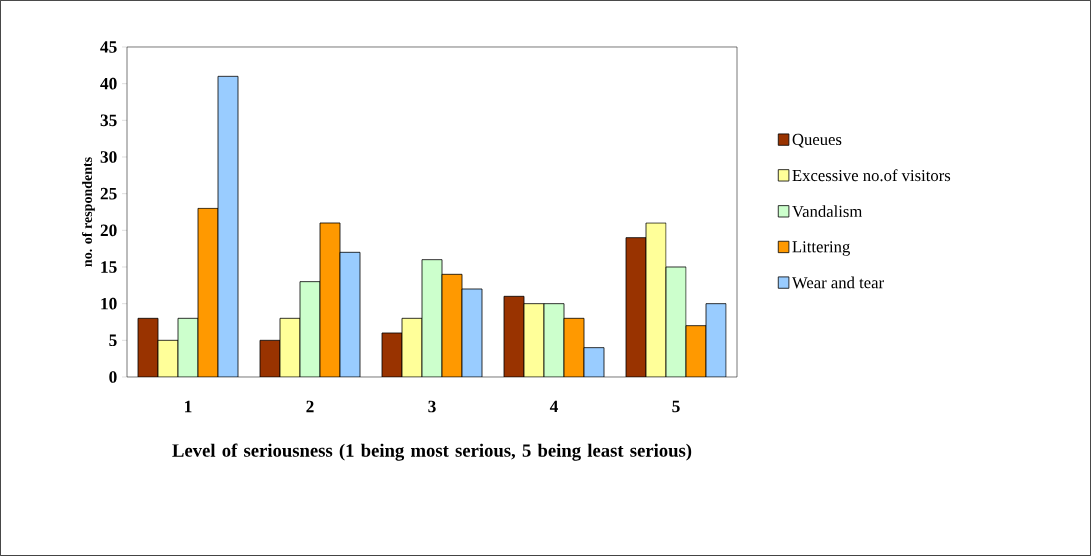  I want to click on legend-label: Excessive no.of visitors, so click(871, 175).